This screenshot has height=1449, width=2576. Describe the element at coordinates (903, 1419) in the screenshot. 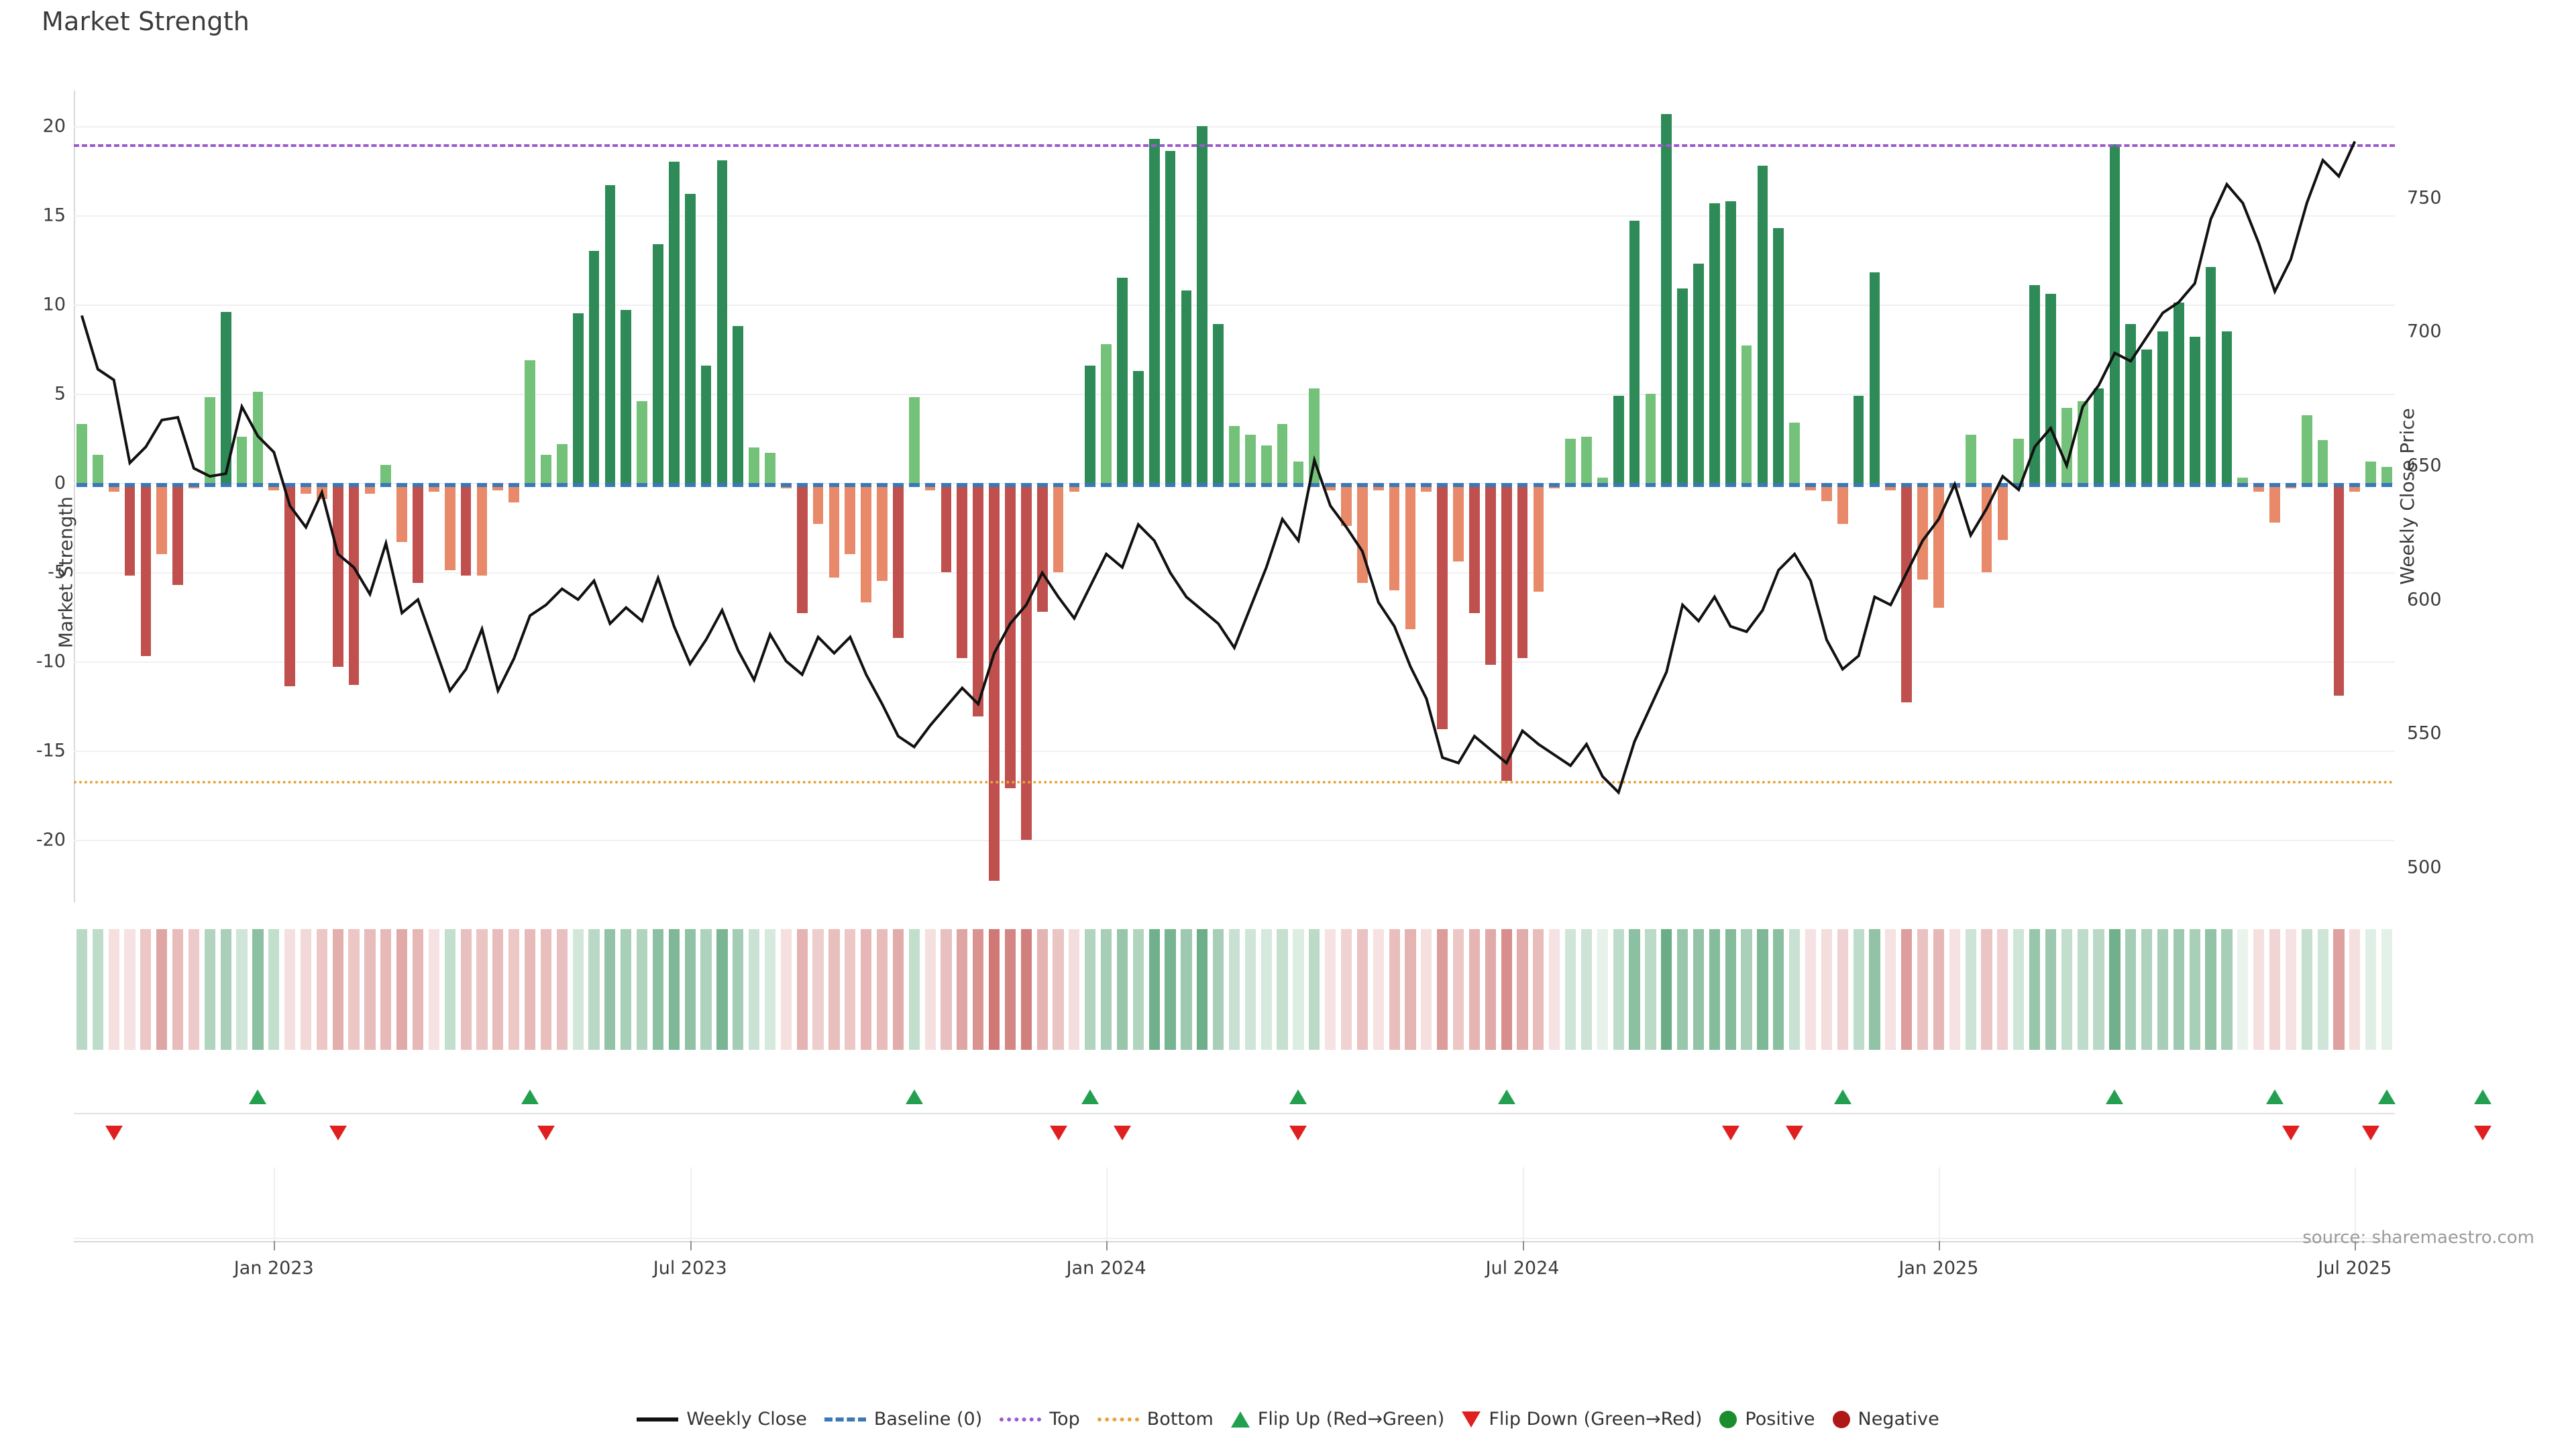

I see `legend-item-baseline: Baseline (0)` at that location.